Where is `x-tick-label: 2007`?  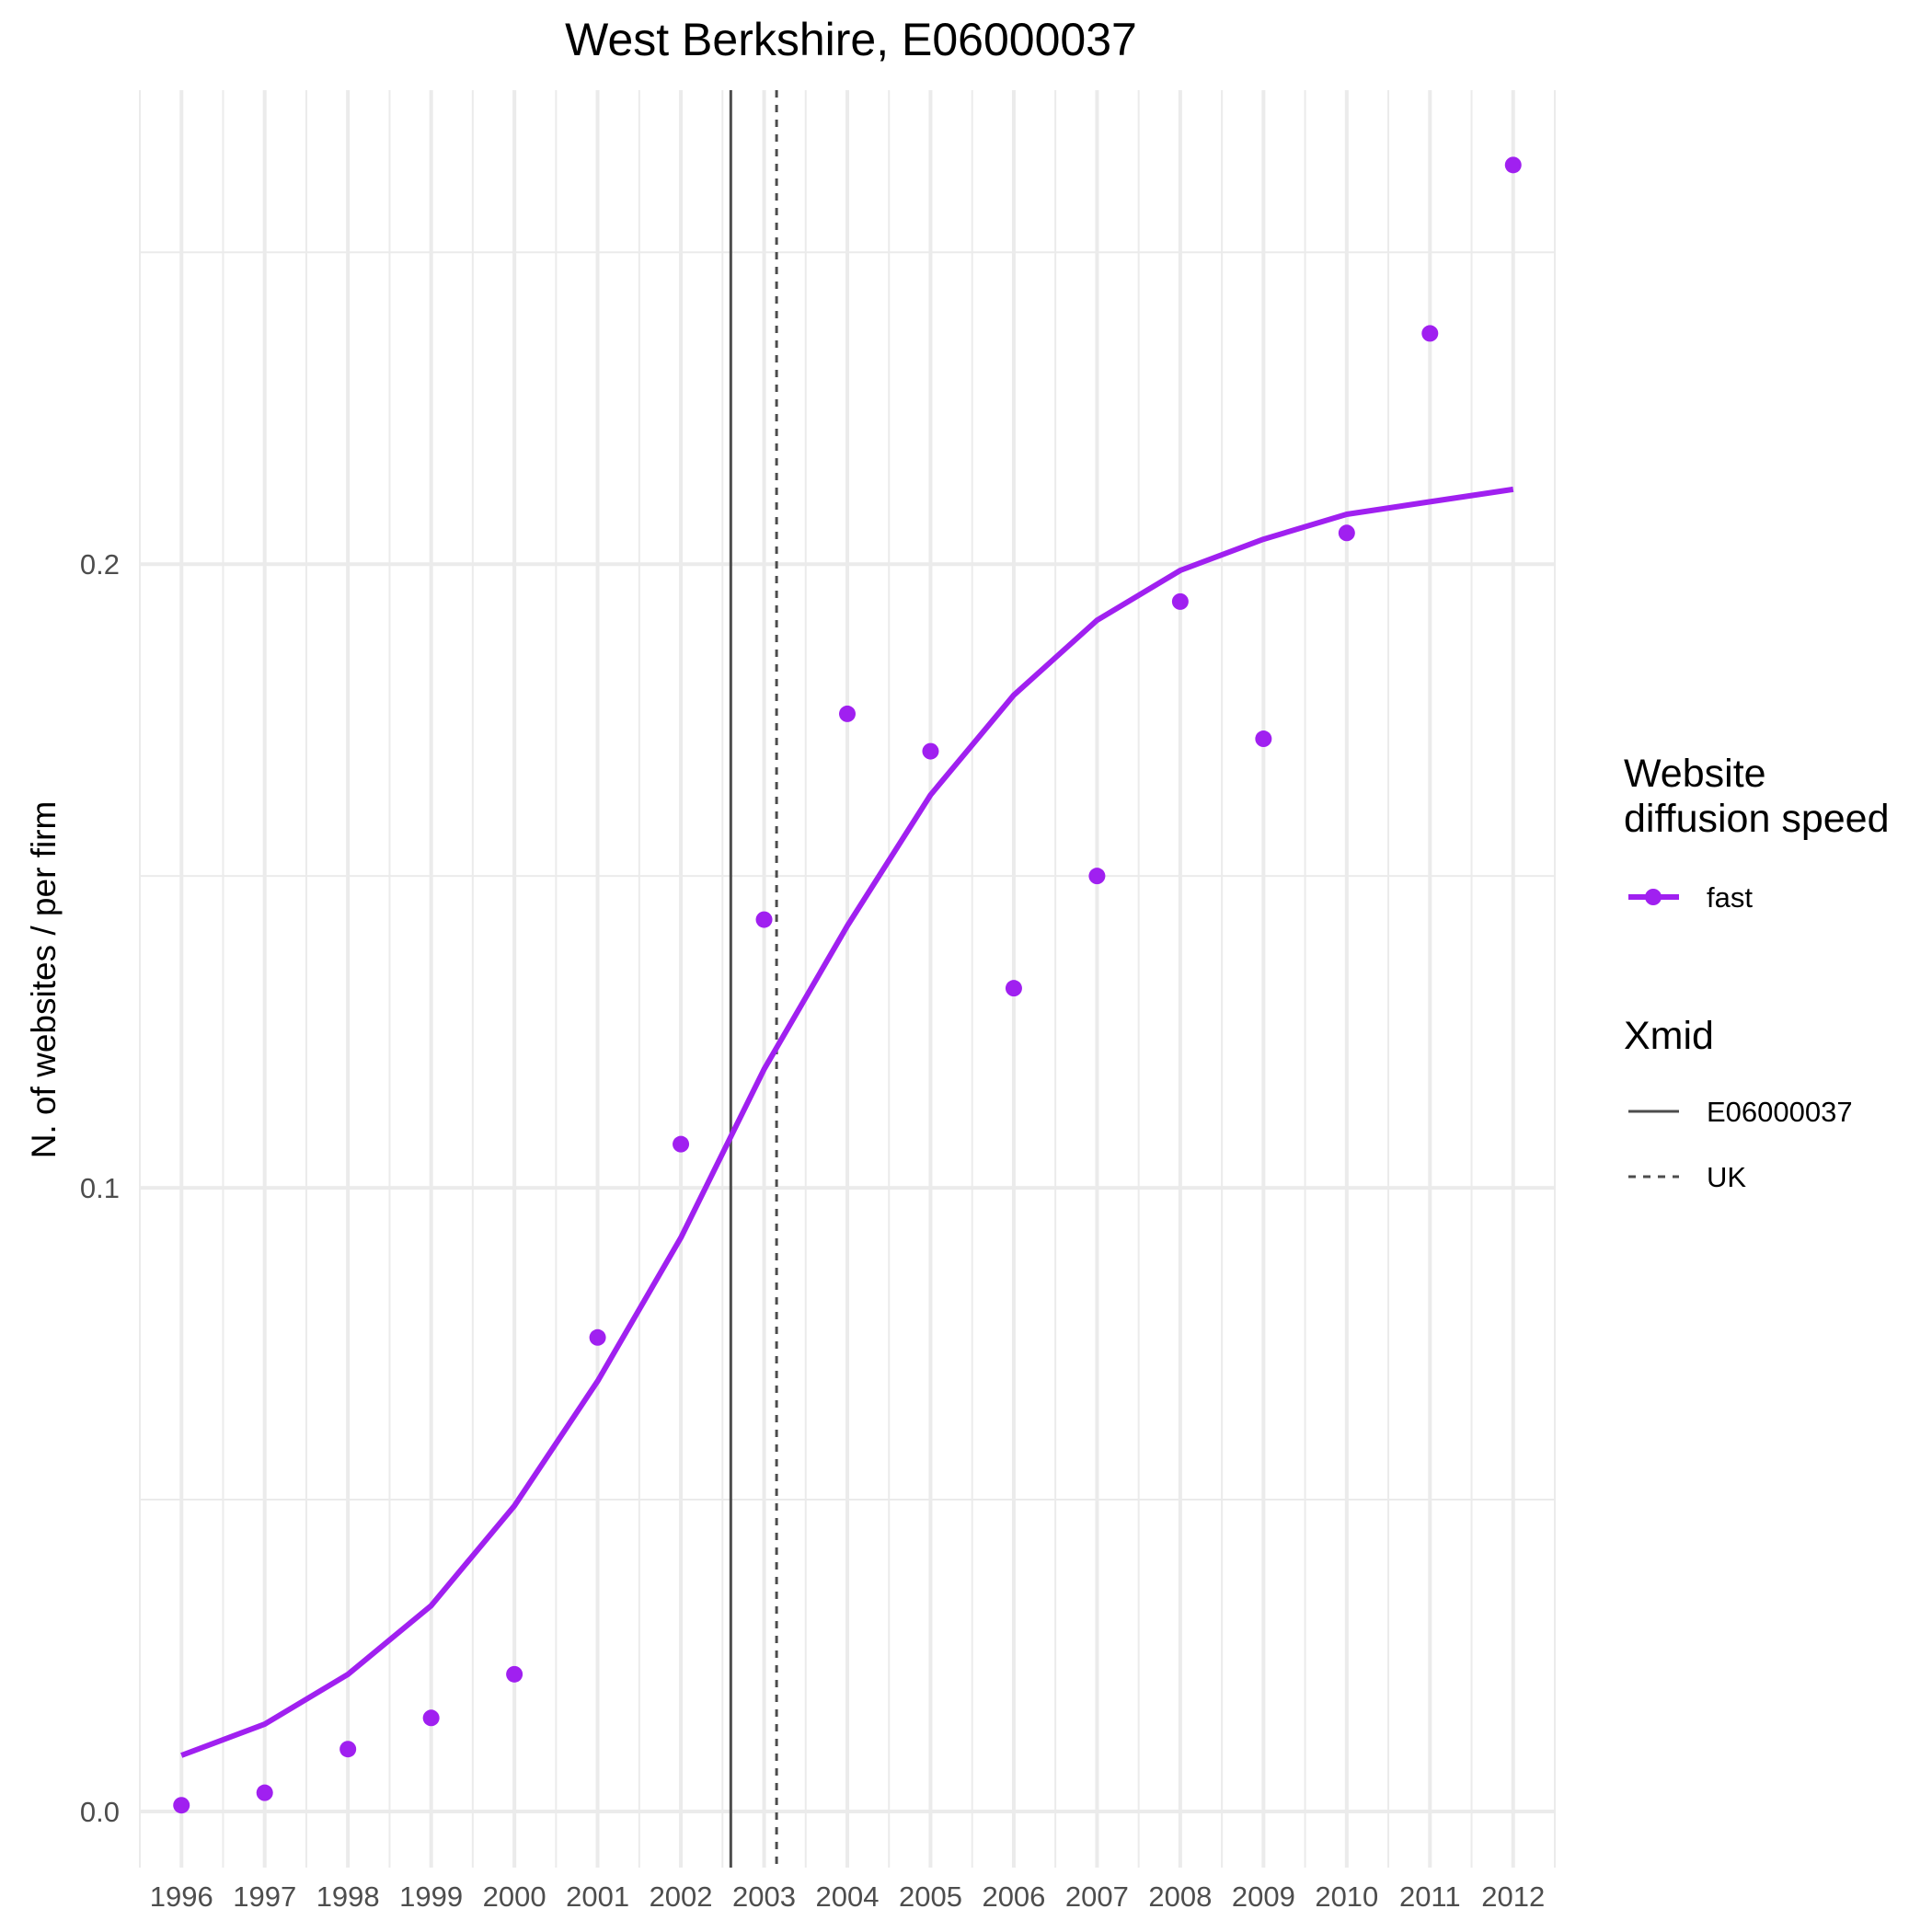
x-tick-label: 2007 is located at coordinates (1097, 1896).